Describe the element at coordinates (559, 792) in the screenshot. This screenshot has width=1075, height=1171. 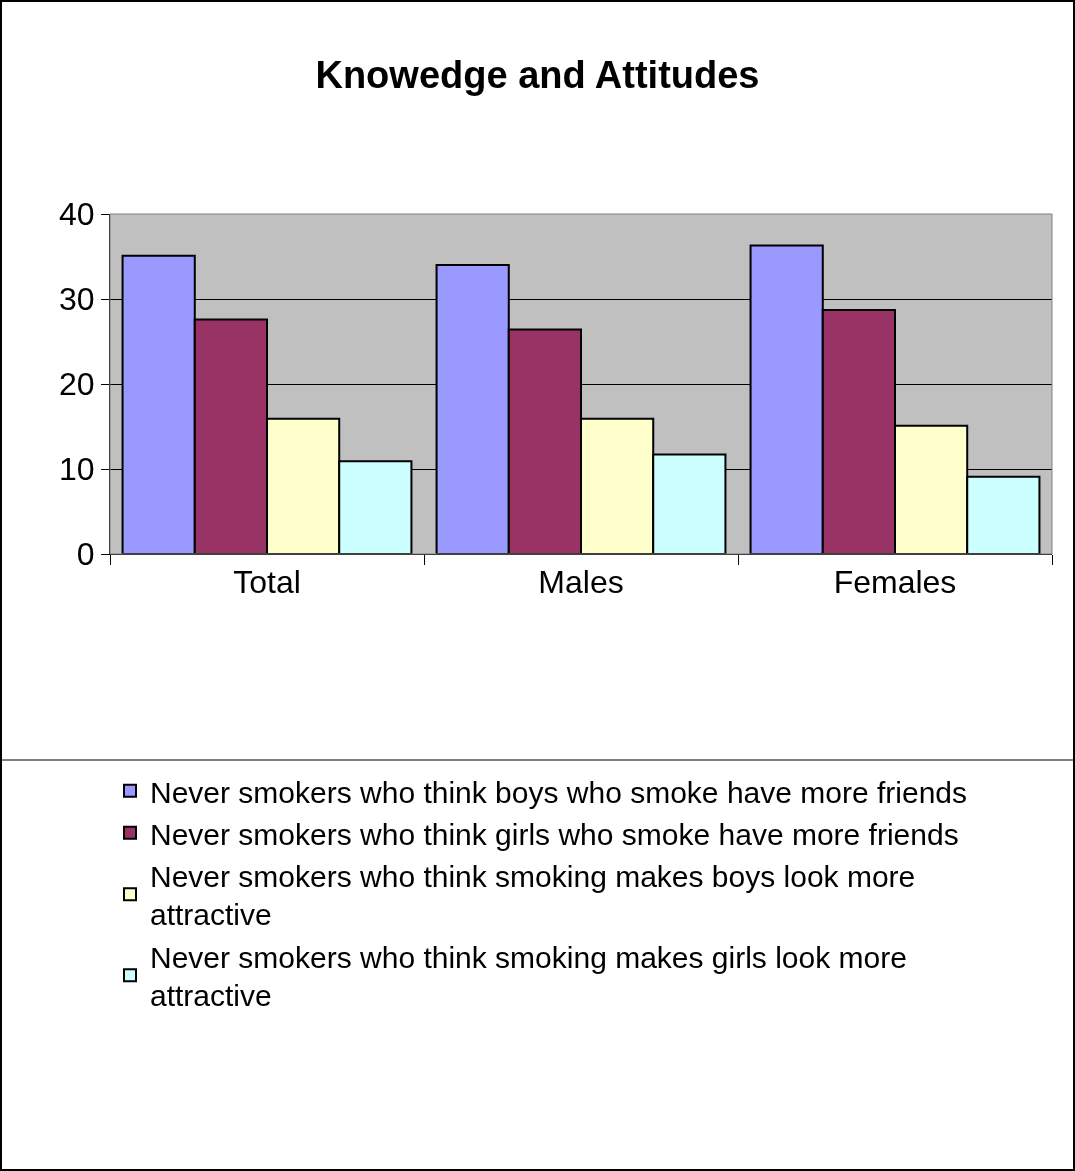
I see `legend-label: Never smokers who think boys who smoke have more friends` at that location.